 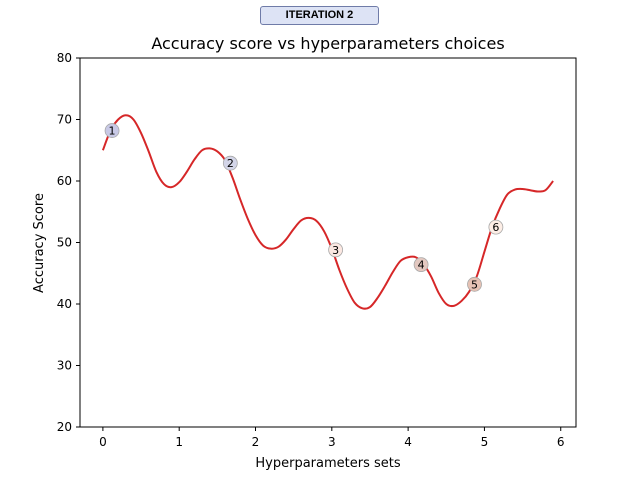 What do you see at coordinates (332, 442) in the screenshot?
I see `x-tick-label: 3` at bounding box center [332, 442].